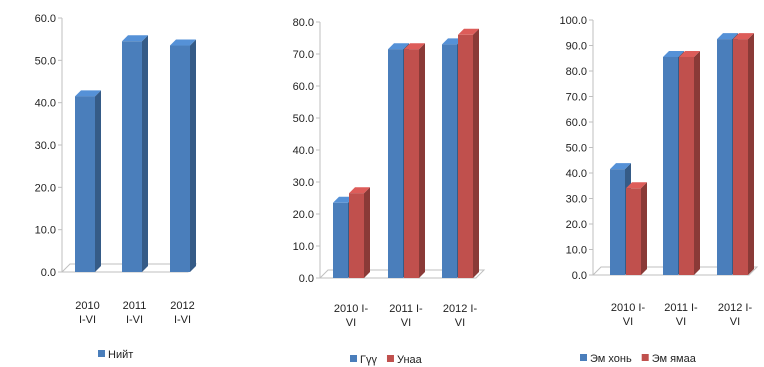  What do you see at coordinates (368, 360) in the screenshot?
I see `legend-label: Гүү` at bounding box center [368, 360].